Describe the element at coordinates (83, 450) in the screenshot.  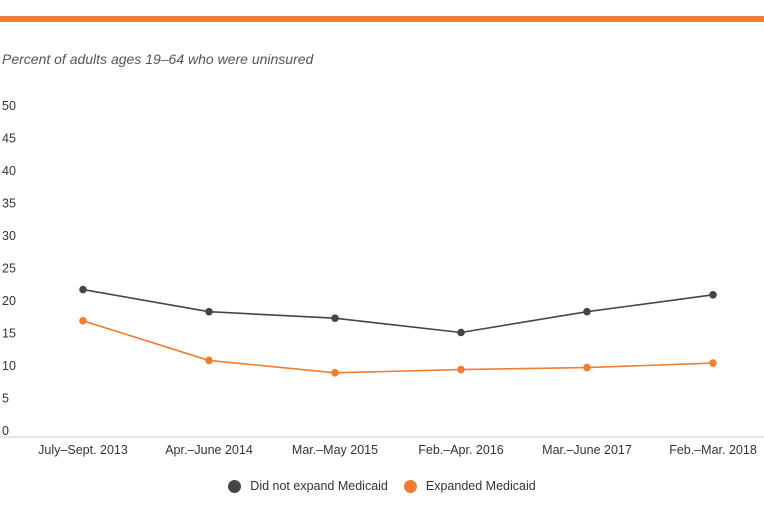
I see `x-tick-label: July–Sept. 2013` at that location.